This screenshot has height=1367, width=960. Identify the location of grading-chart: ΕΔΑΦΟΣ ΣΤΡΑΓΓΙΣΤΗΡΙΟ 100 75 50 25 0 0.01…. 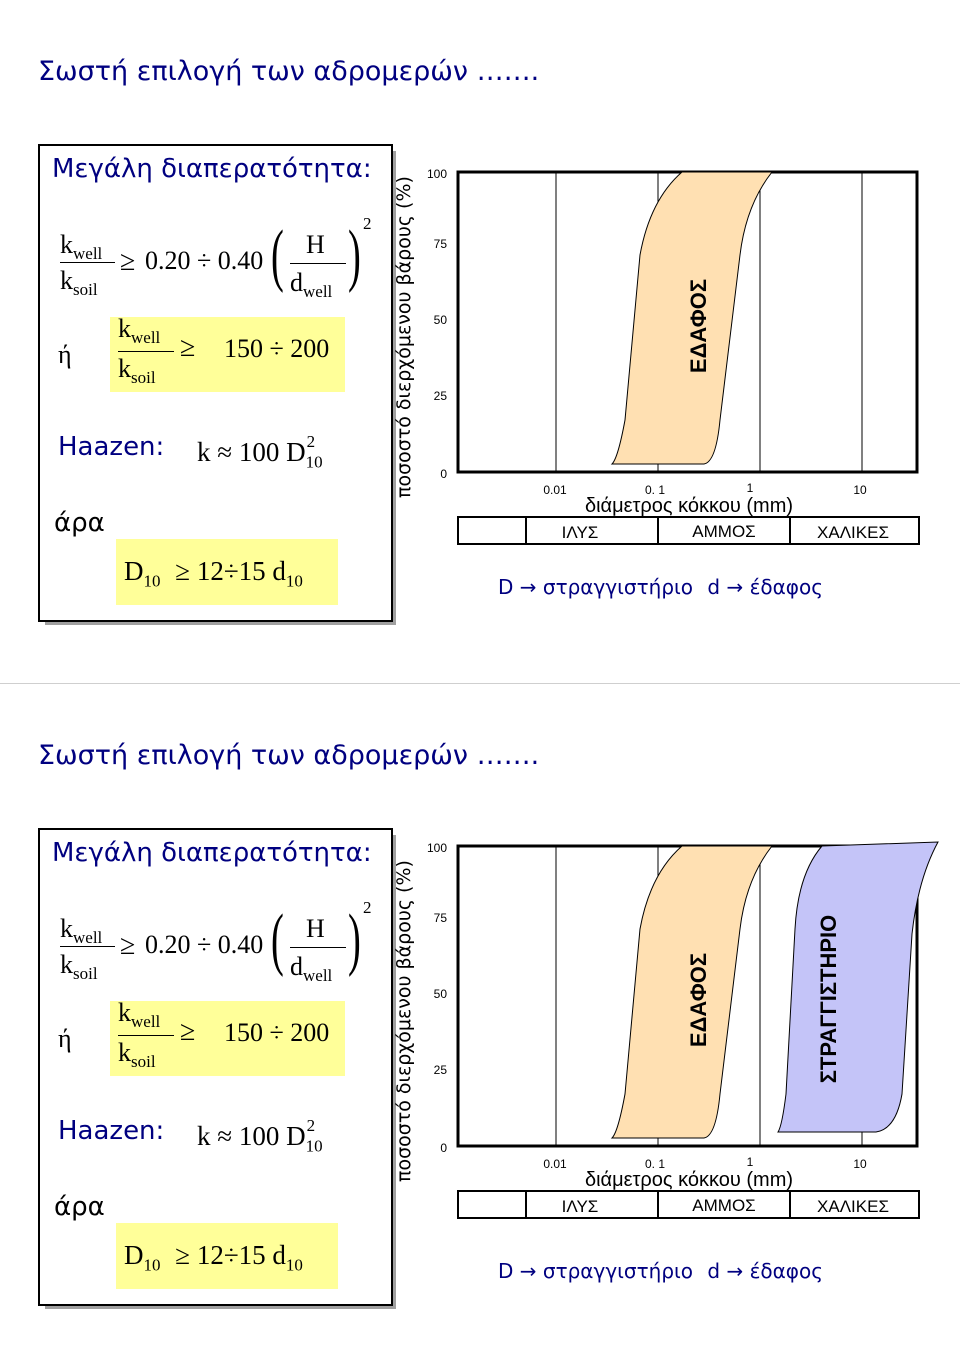
(683, 1030).